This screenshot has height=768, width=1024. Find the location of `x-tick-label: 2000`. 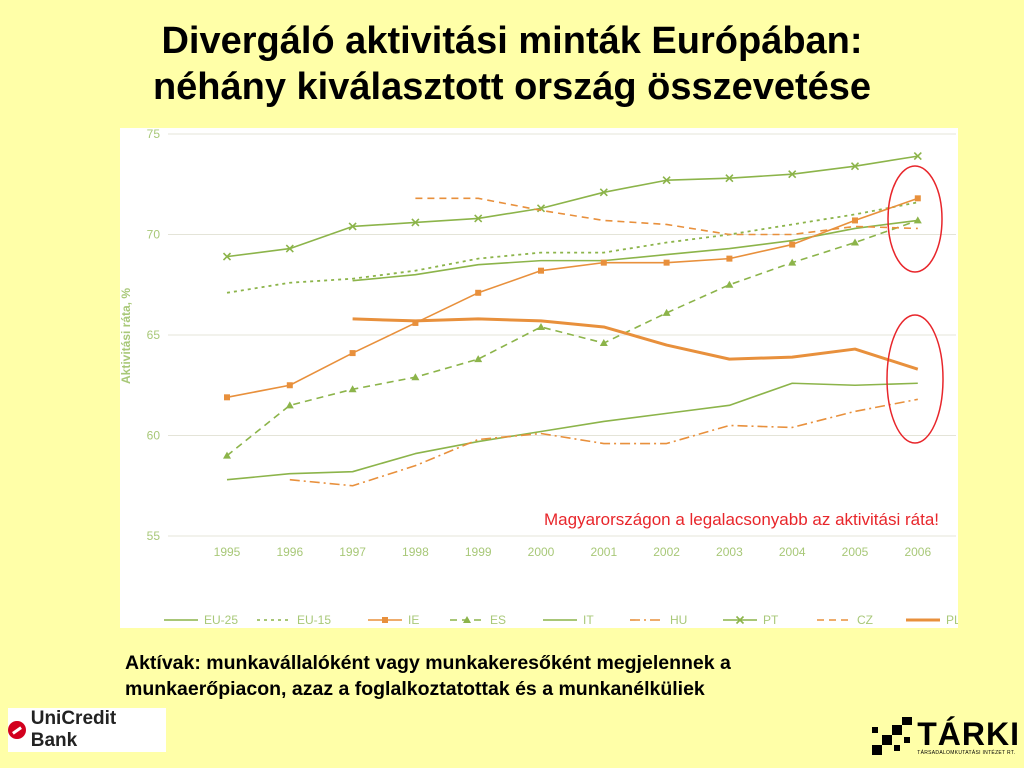

x-tick-label: 2000 is located at coordinates (541, 552).